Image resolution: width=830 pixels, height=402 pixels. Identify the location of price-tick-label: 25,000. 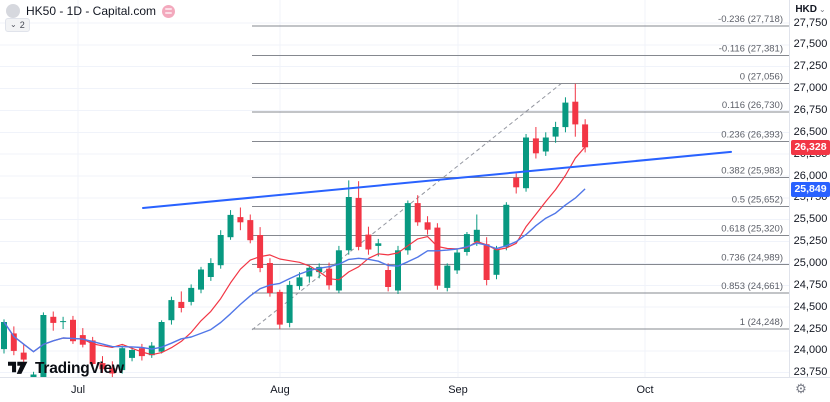
(810, 262).